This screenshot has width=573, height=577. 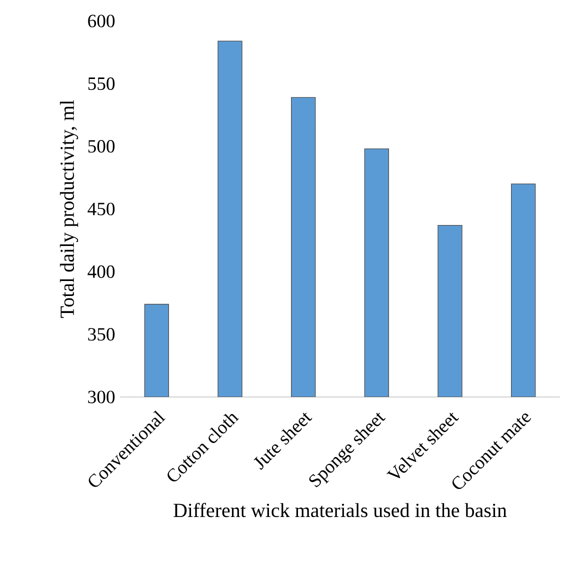 What do you see at coordinates (101, 209) in the screenshot?
I see `y-tick-label: 450` at bounding box center [101, 209].